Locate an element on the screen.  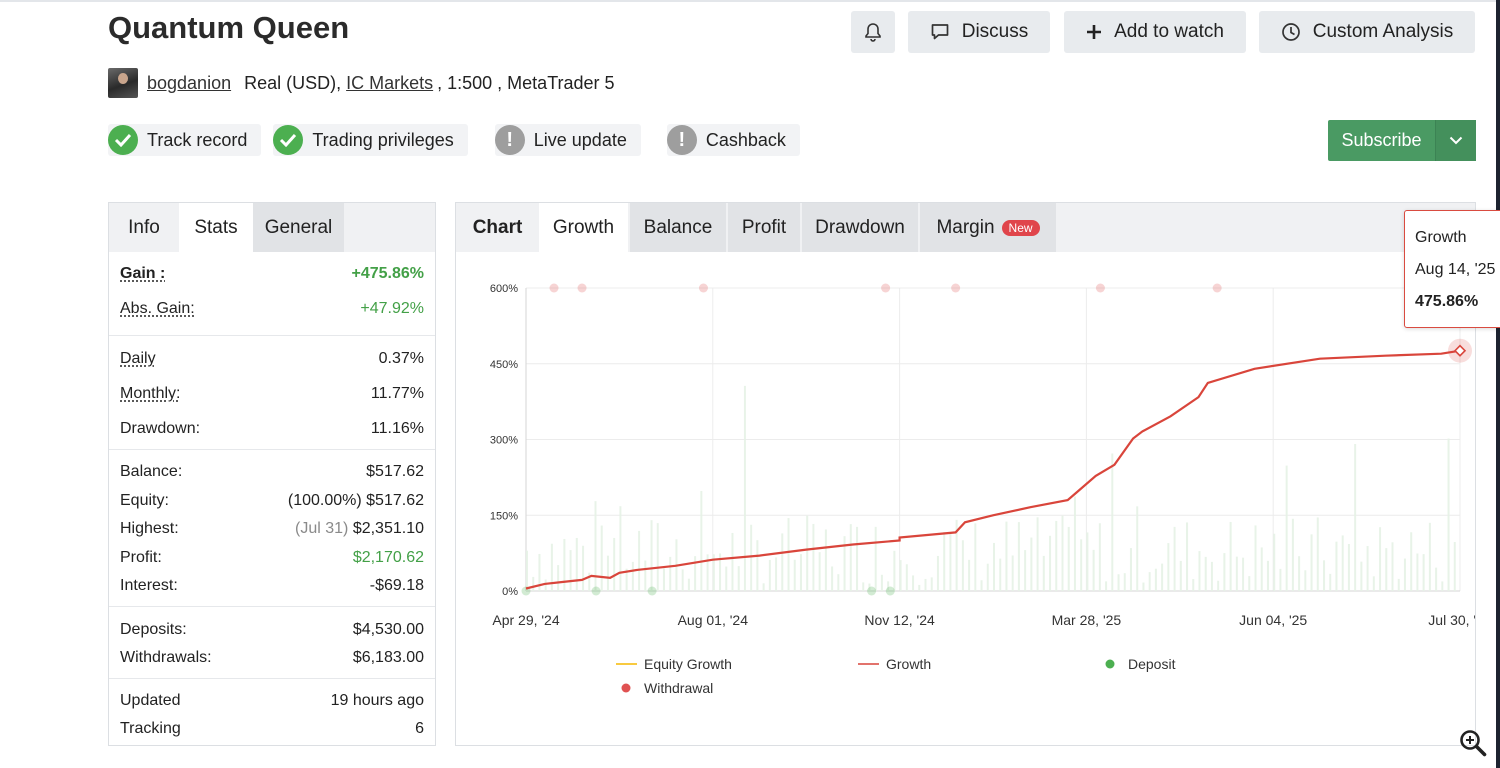
subscribe-button: Subscribe is located at coordinates (1381, 140).